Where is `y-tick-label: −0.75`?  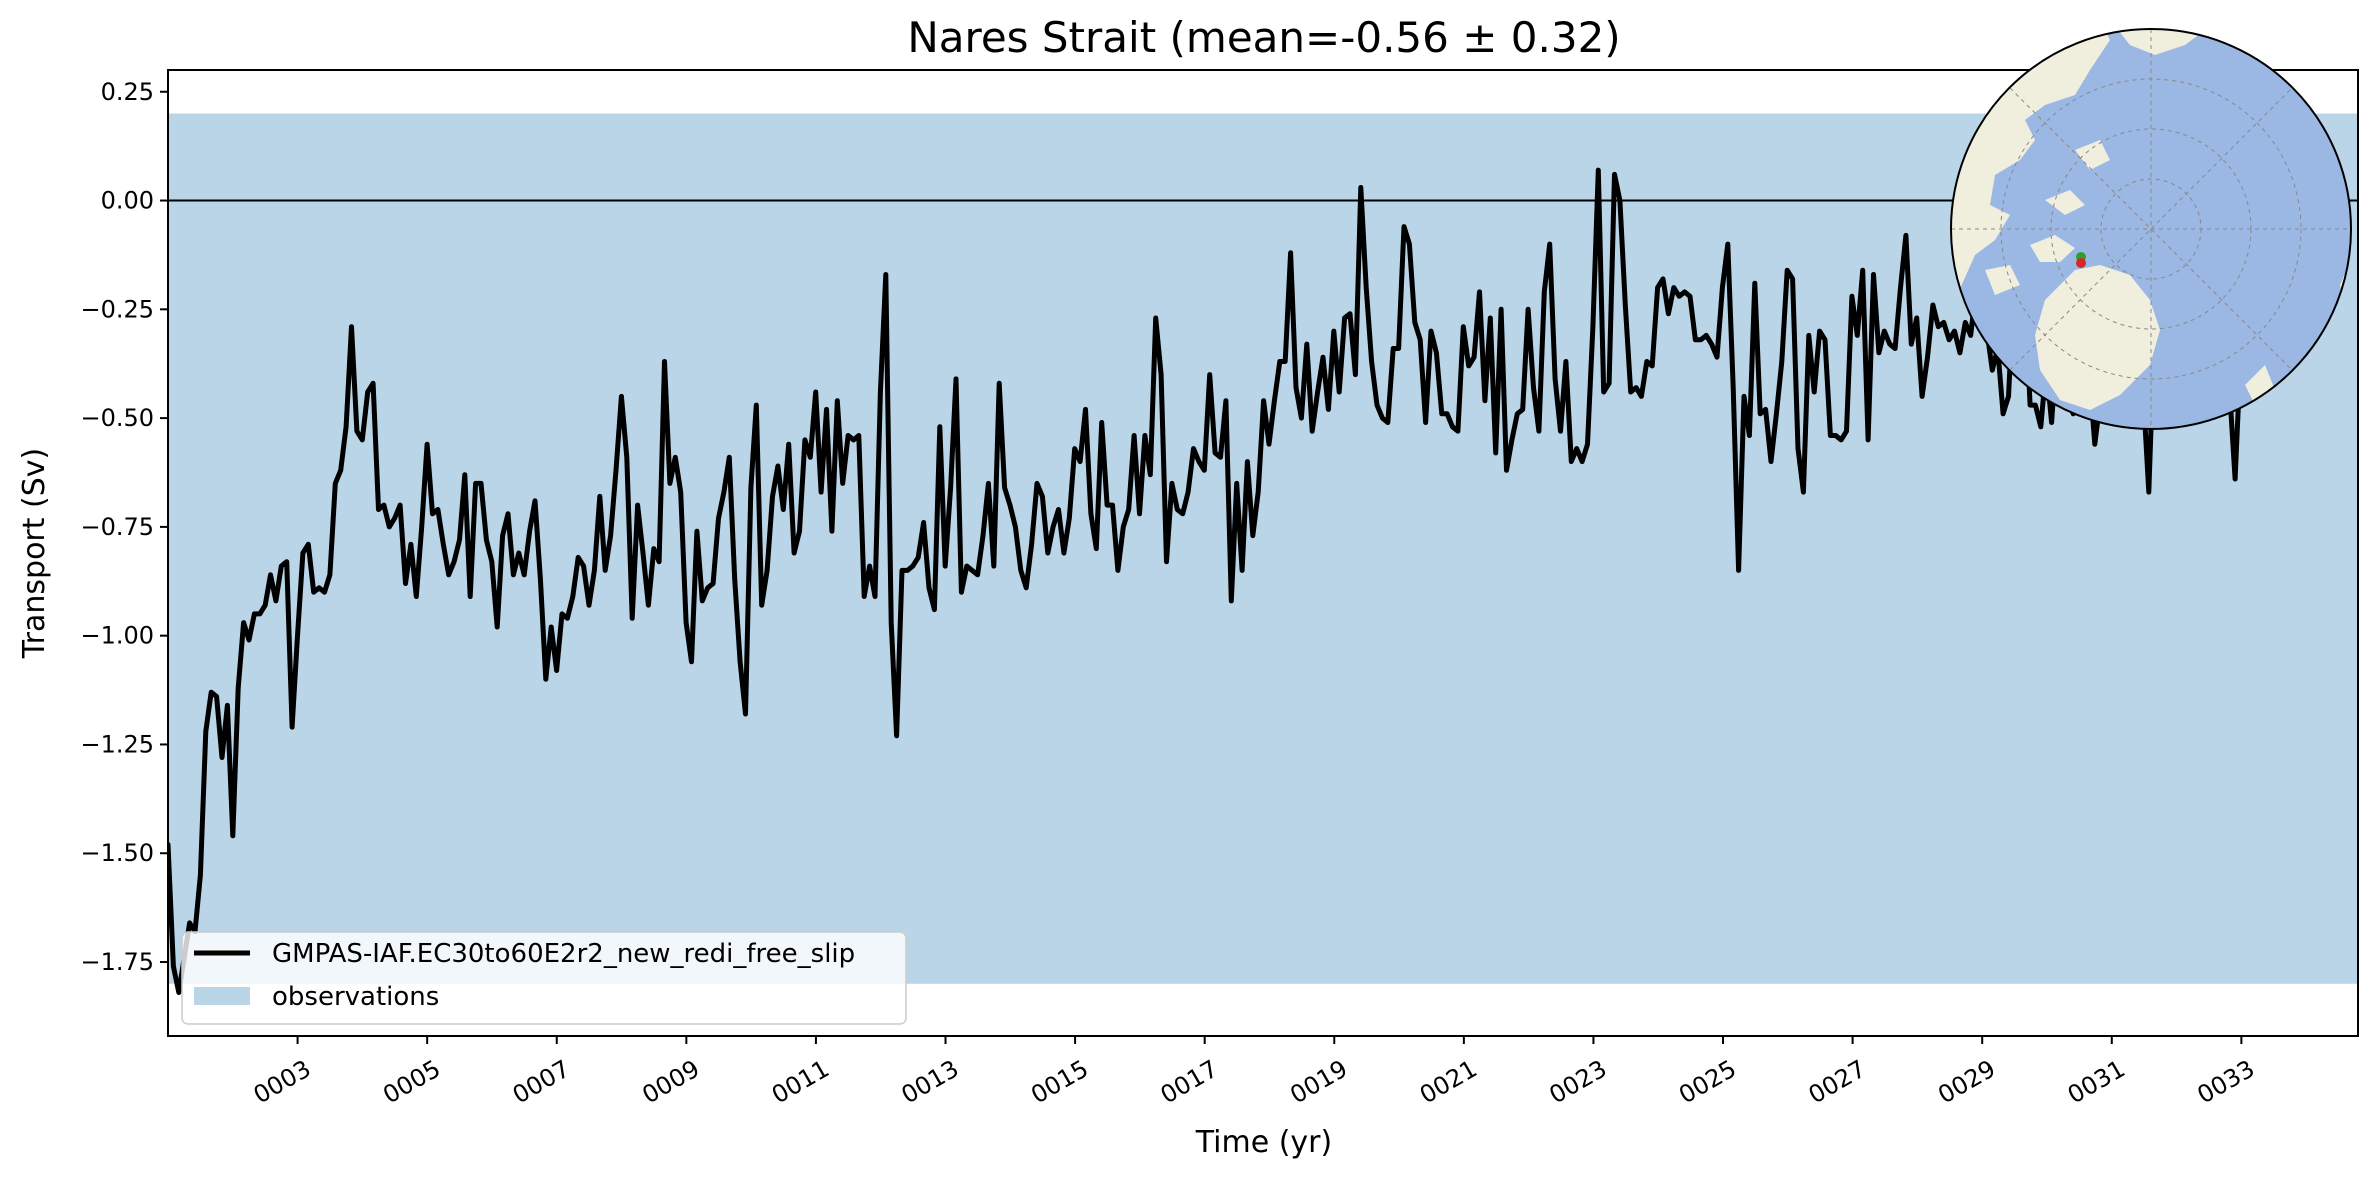 y-tick-label: −0.75 is located at coordinates (117, 527).